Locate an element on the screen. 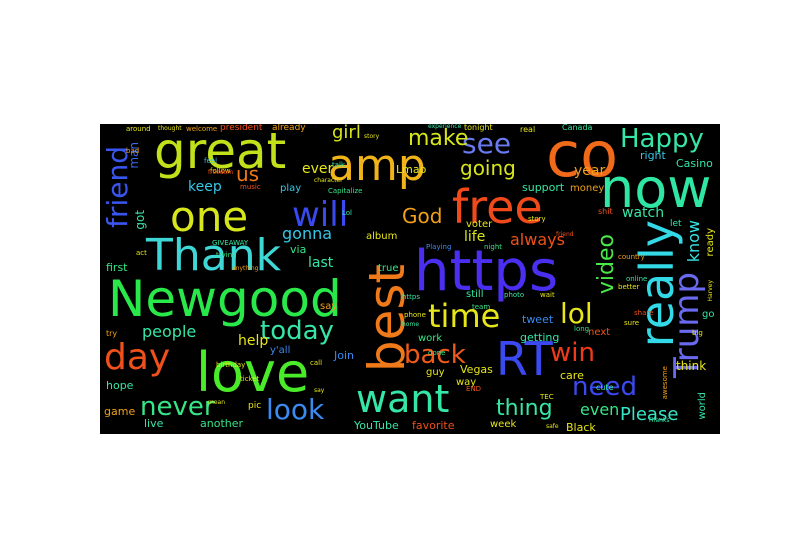 This screenshot has width=800, height=550. word-getting: getting is located at coordinates (540, 337).